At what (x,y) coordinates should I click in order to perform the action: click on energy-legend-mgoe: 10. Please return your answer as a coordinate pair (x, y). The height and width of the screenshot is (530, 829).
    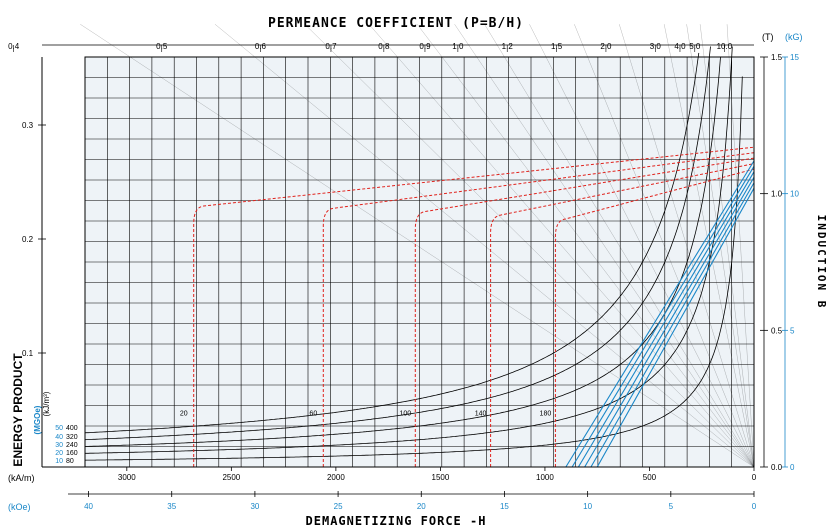
    Looking at the image, I should click on (59, 461).